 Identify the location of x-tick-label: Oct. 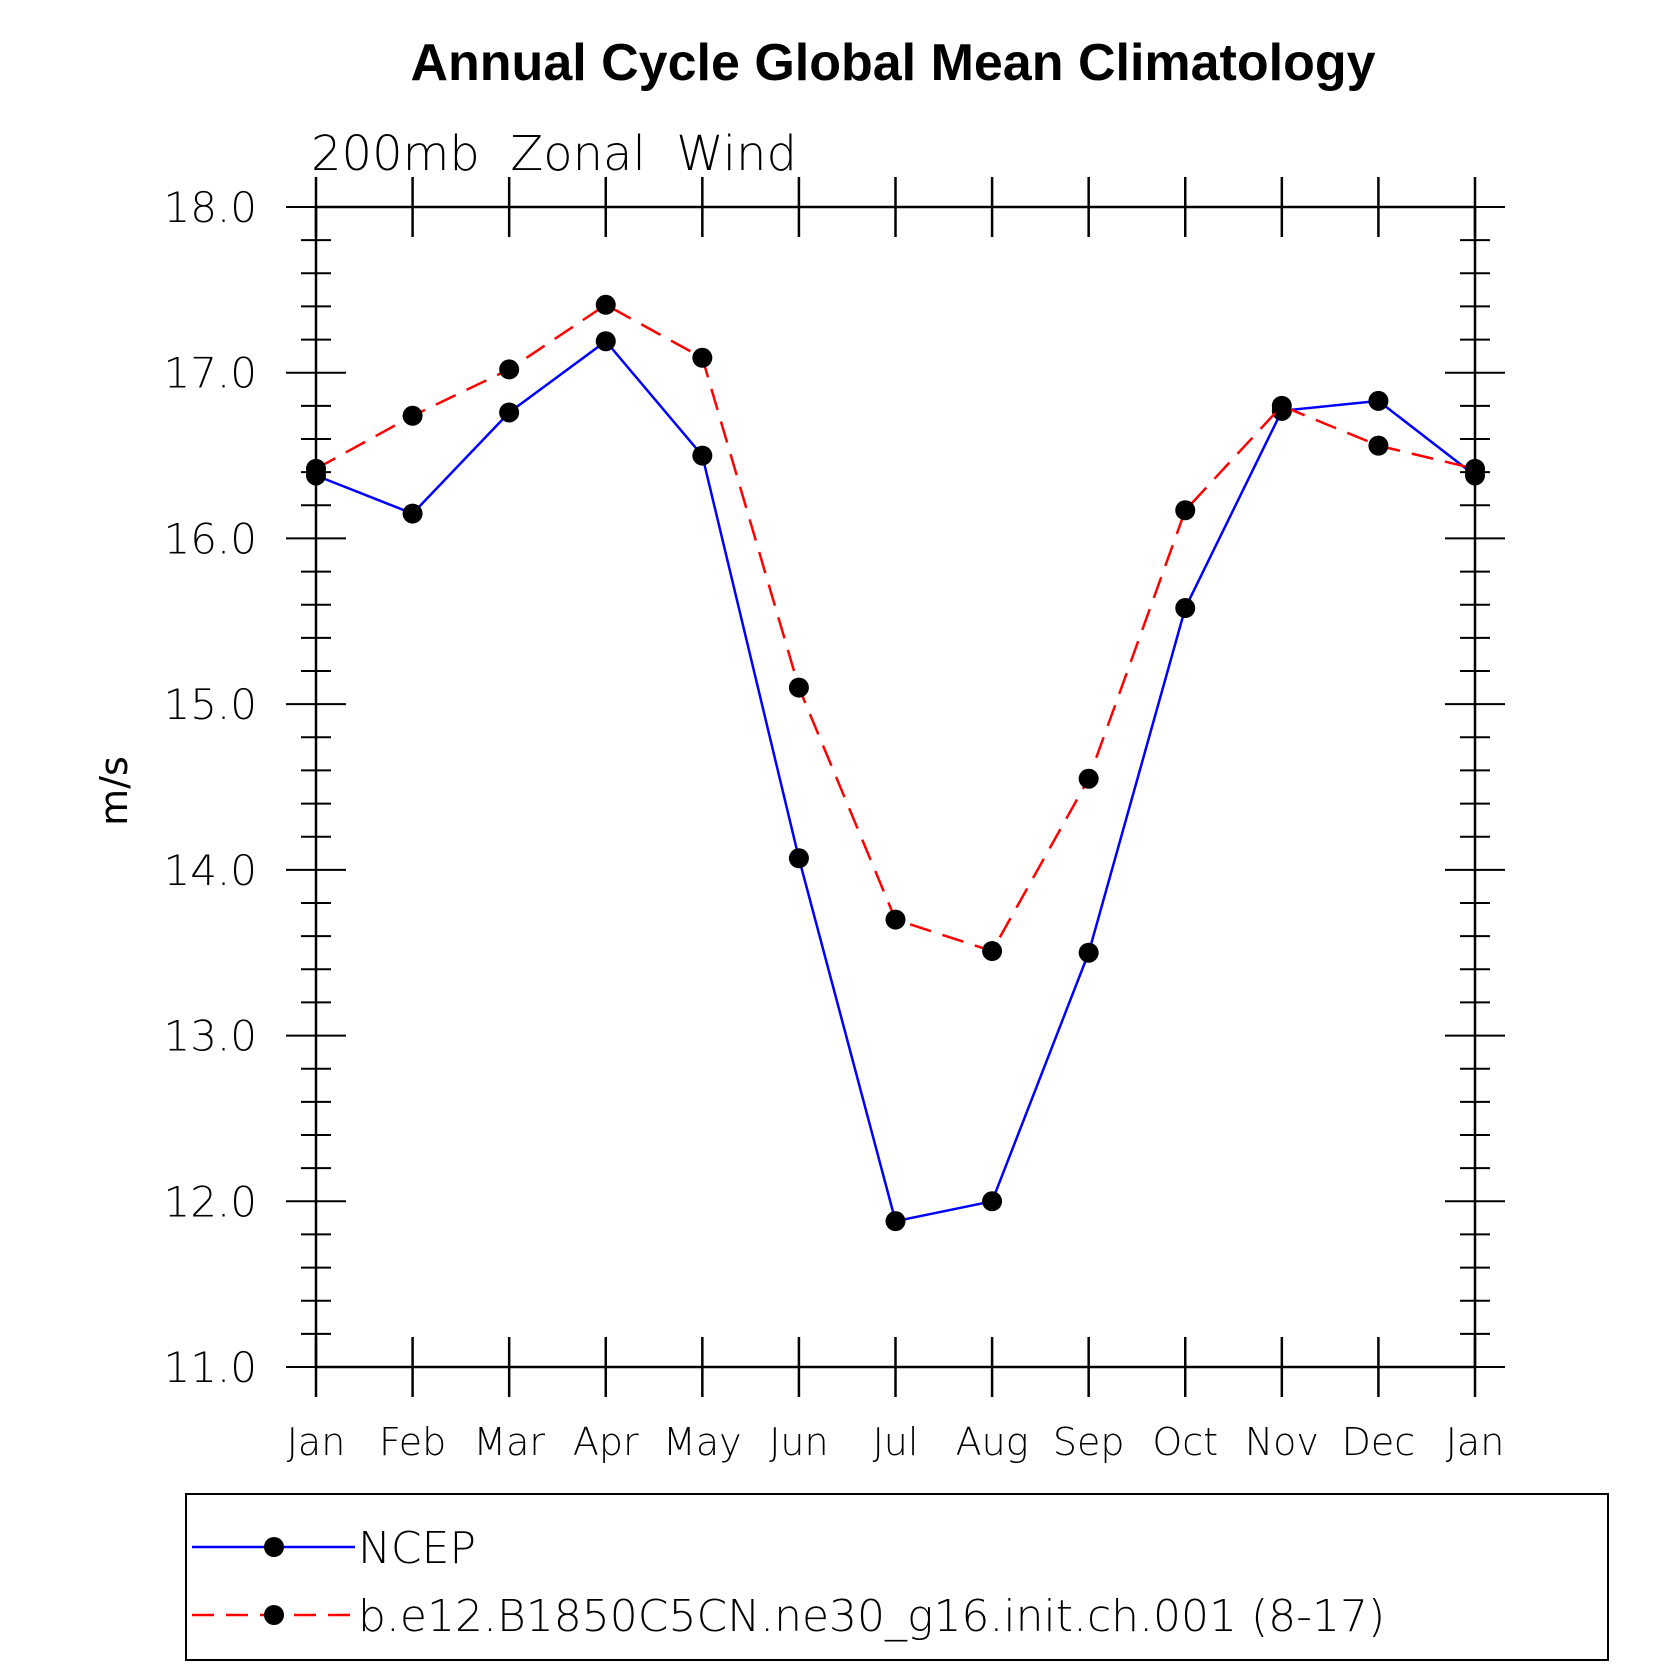
(1185, 1442).